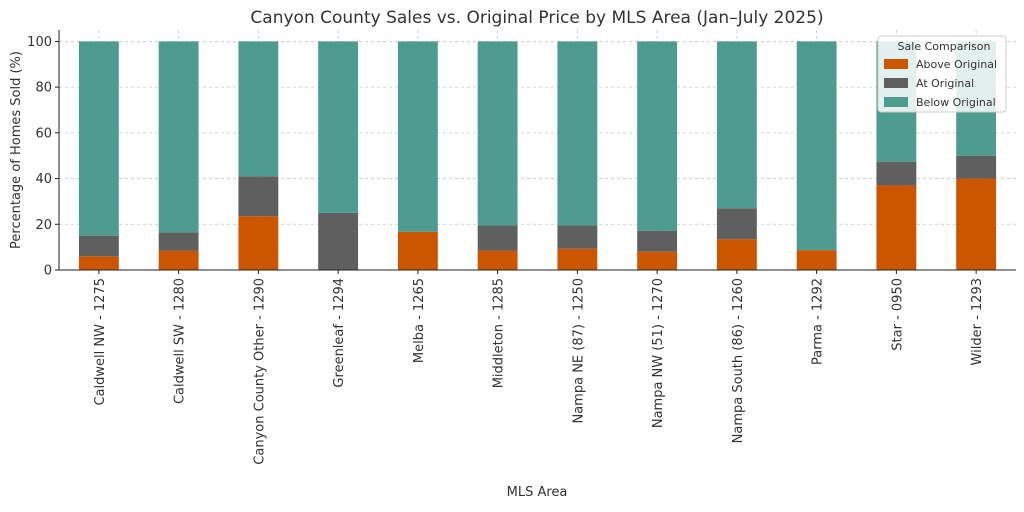  I want to click on y-tick-label: 20, so click(43, 225).